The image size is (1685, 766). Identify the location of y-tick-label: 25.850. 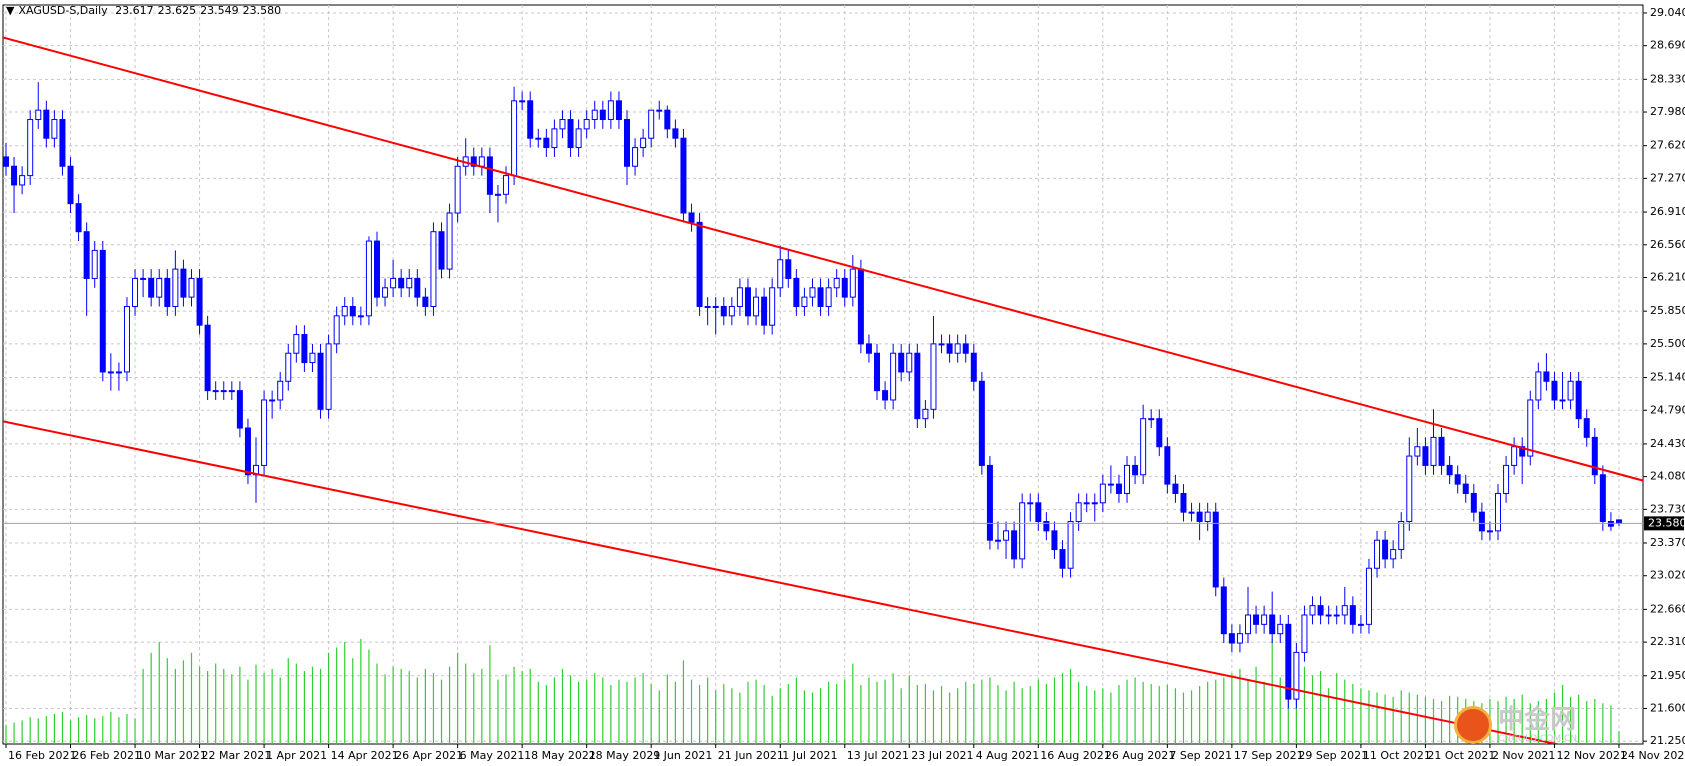
(1667, 310).